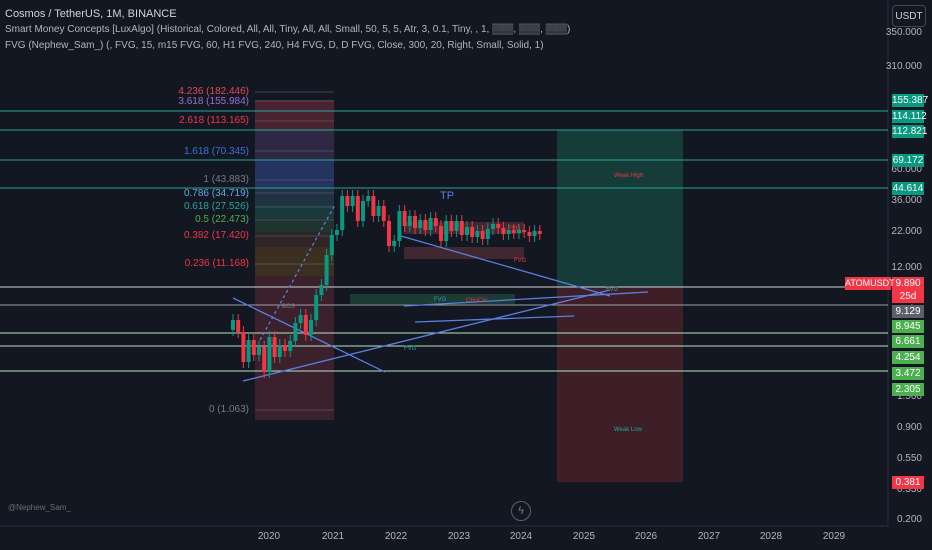 This screenshot has height=550, width=932. Describe the element at coordinates (903, 66) in the screenshot. I see `price-tick: 310.000` at that location.